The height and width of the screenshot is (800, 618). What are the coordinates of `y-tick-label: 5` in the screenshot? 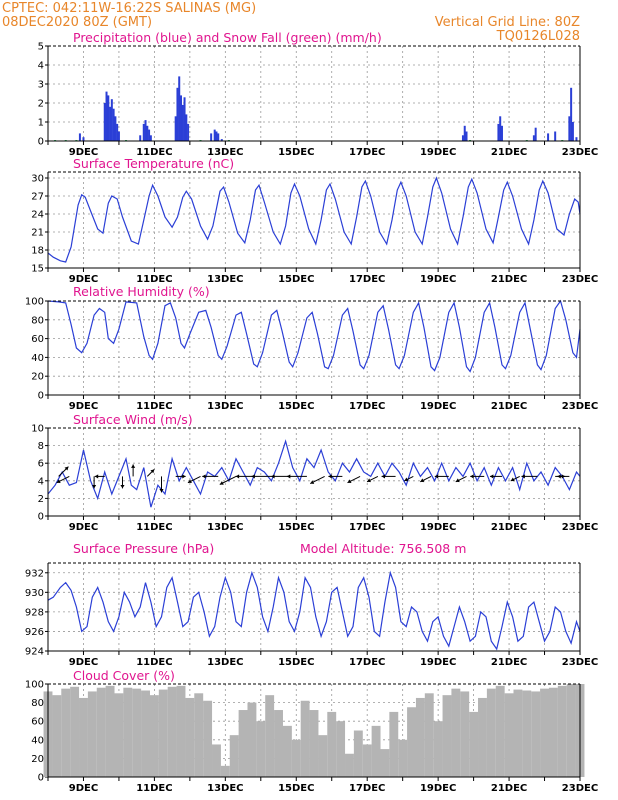 It's located at (41, 47).